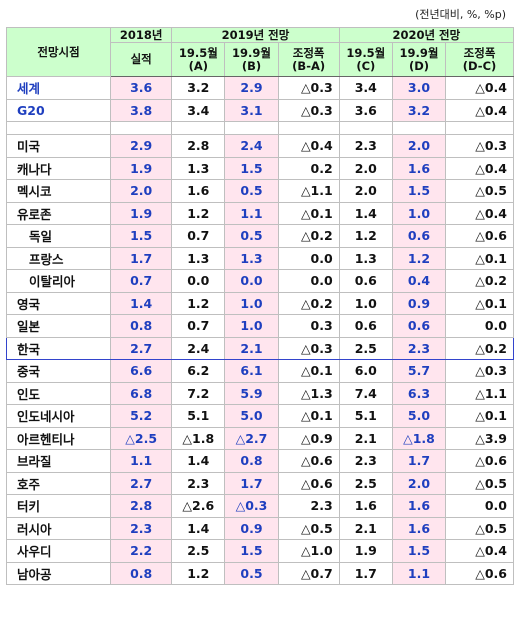 This screenshot has height=631, width=520. What do you see at coordinates (251, 236) in the screenshot?
I see `cell-2019-sep: 0.5` at bounding box center [251, 236].